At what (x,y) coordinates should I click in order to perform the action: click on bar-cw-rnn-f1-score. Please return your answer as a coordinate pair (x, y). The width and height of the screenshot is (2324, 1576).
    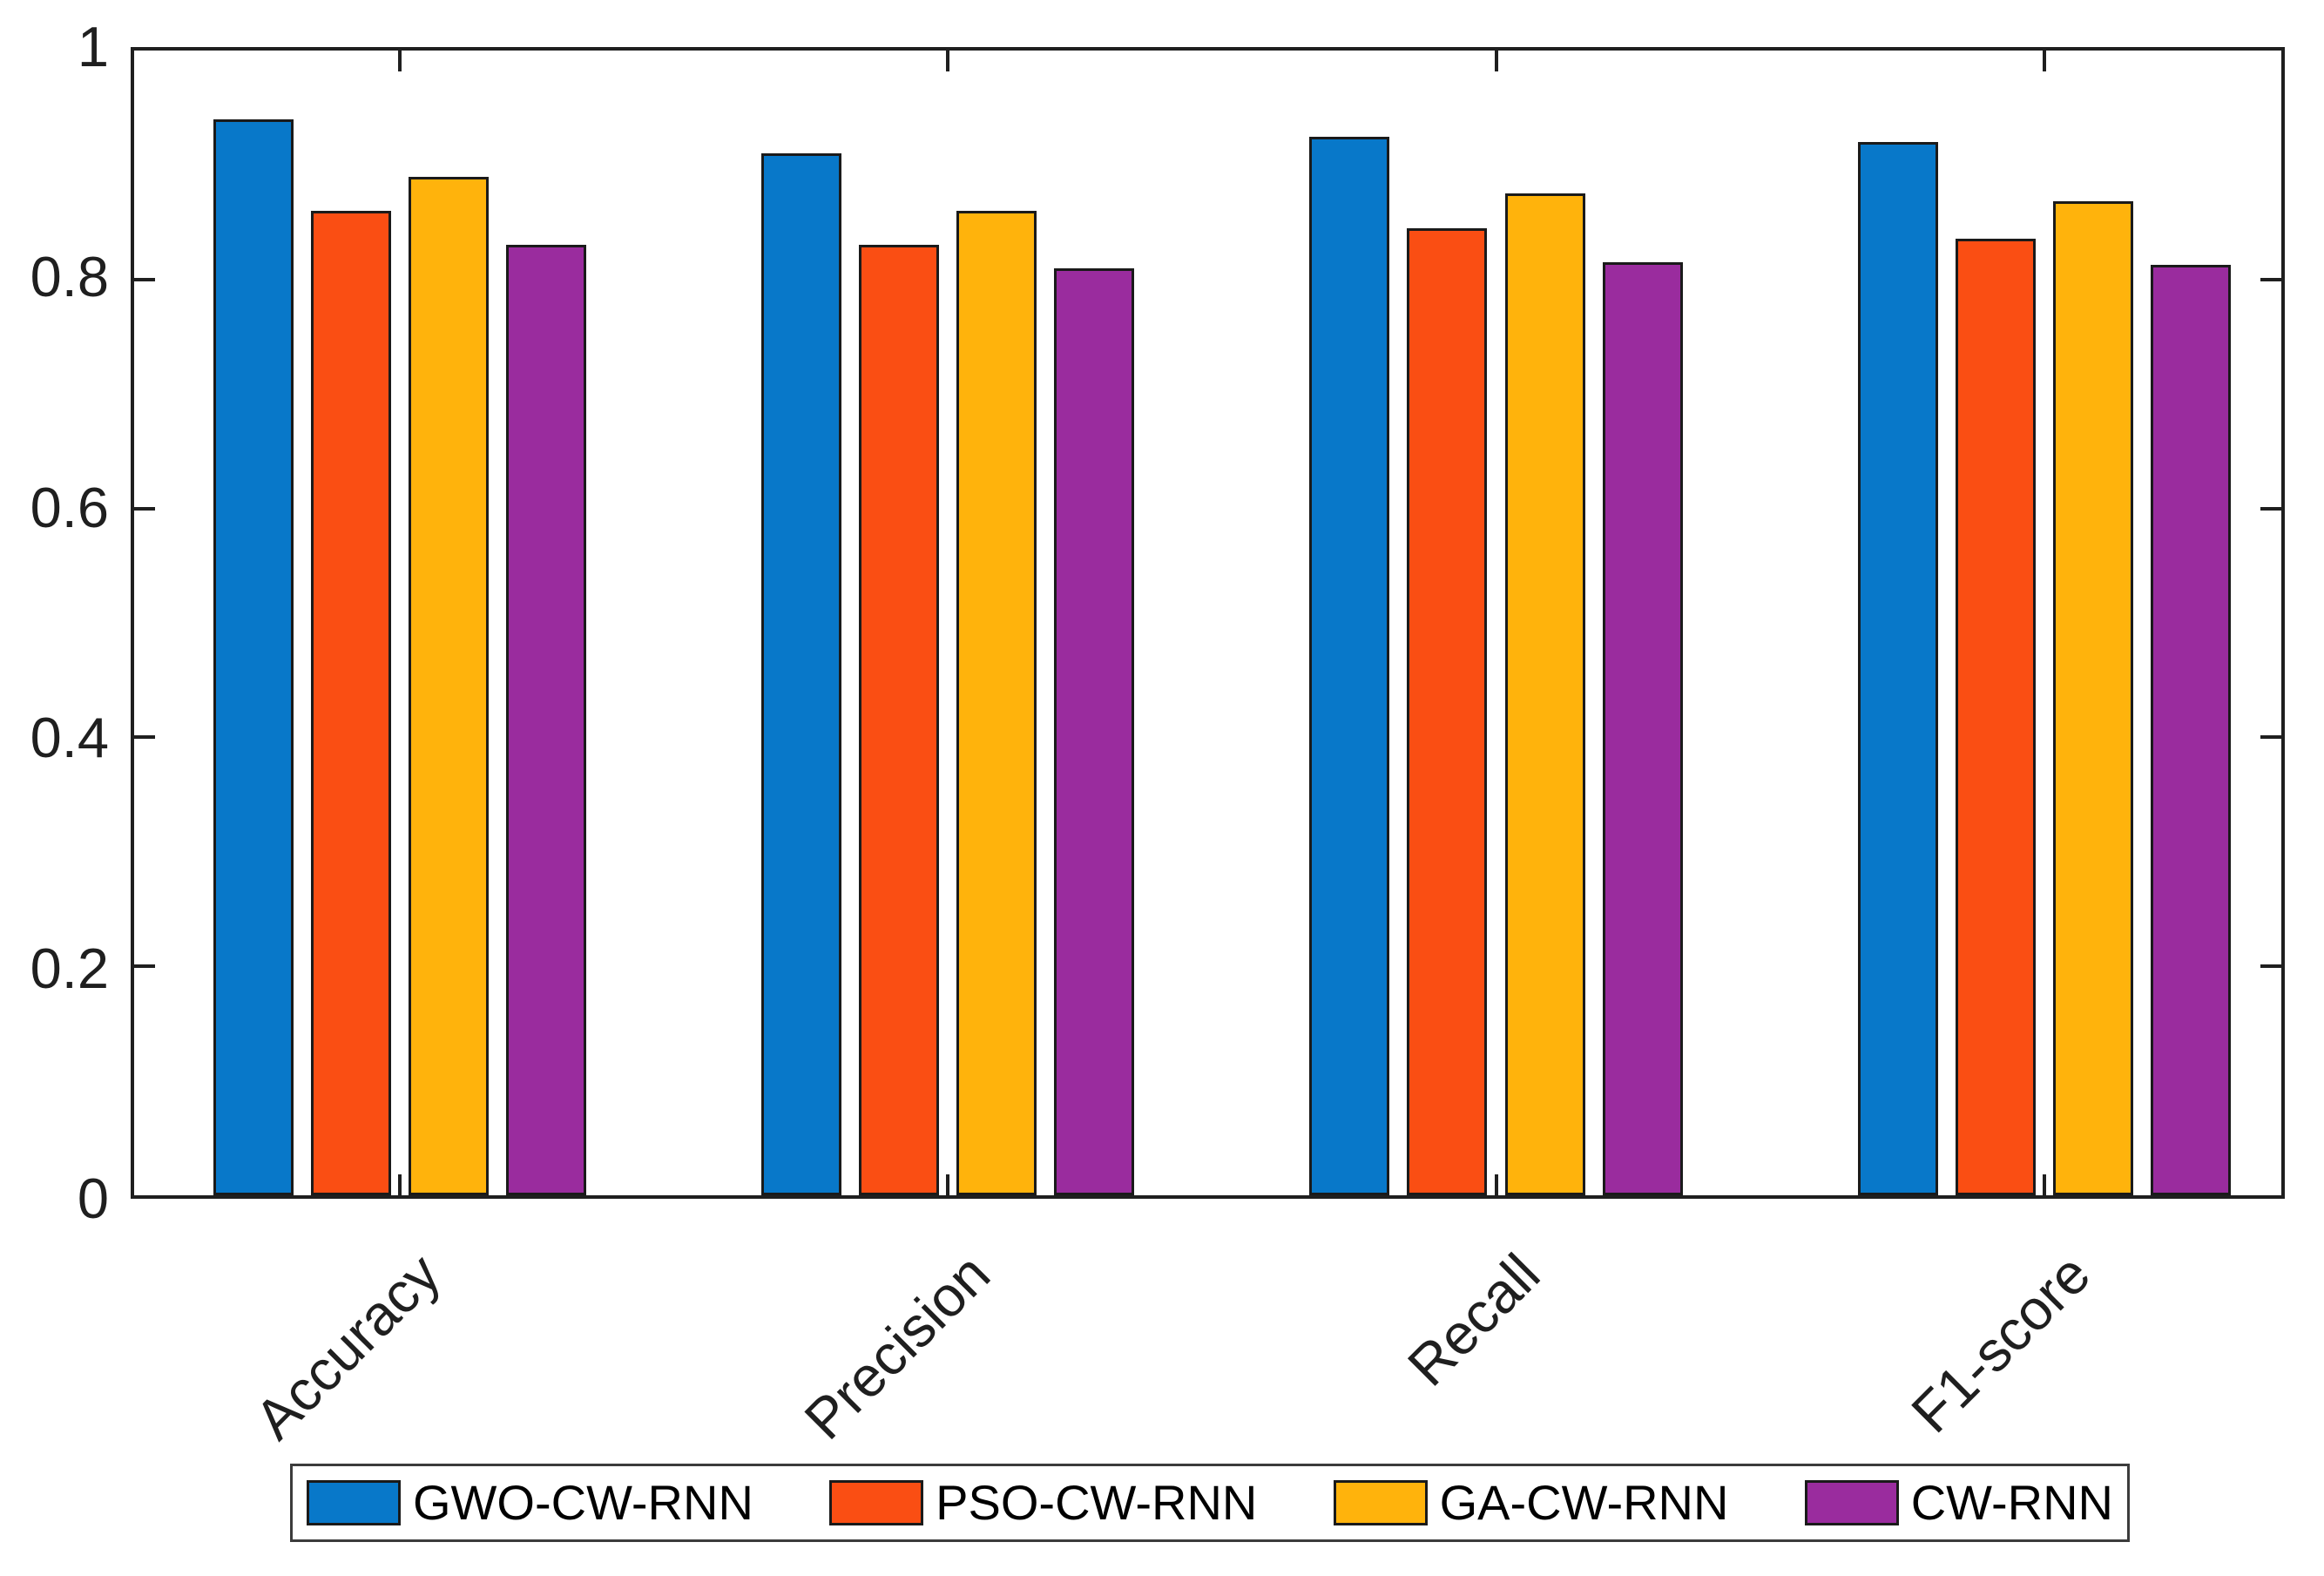
    Looking at the image, I should click on (2191, 729).